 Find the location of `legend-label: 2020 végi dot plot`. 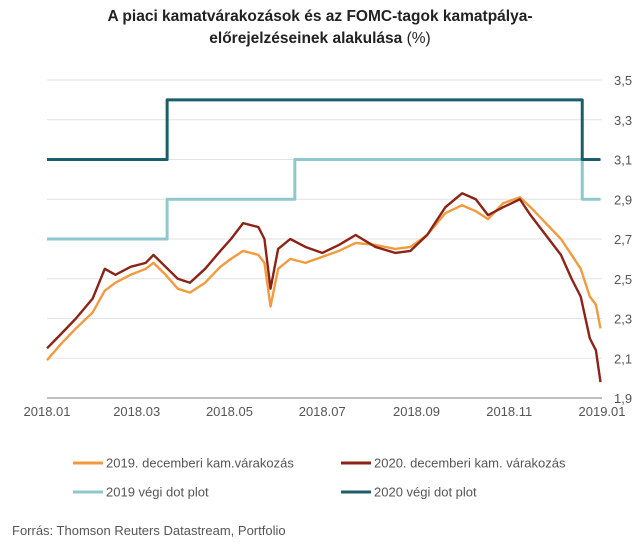

legend-label: 2020 végi dot plot is located at coordinates (425, 492).